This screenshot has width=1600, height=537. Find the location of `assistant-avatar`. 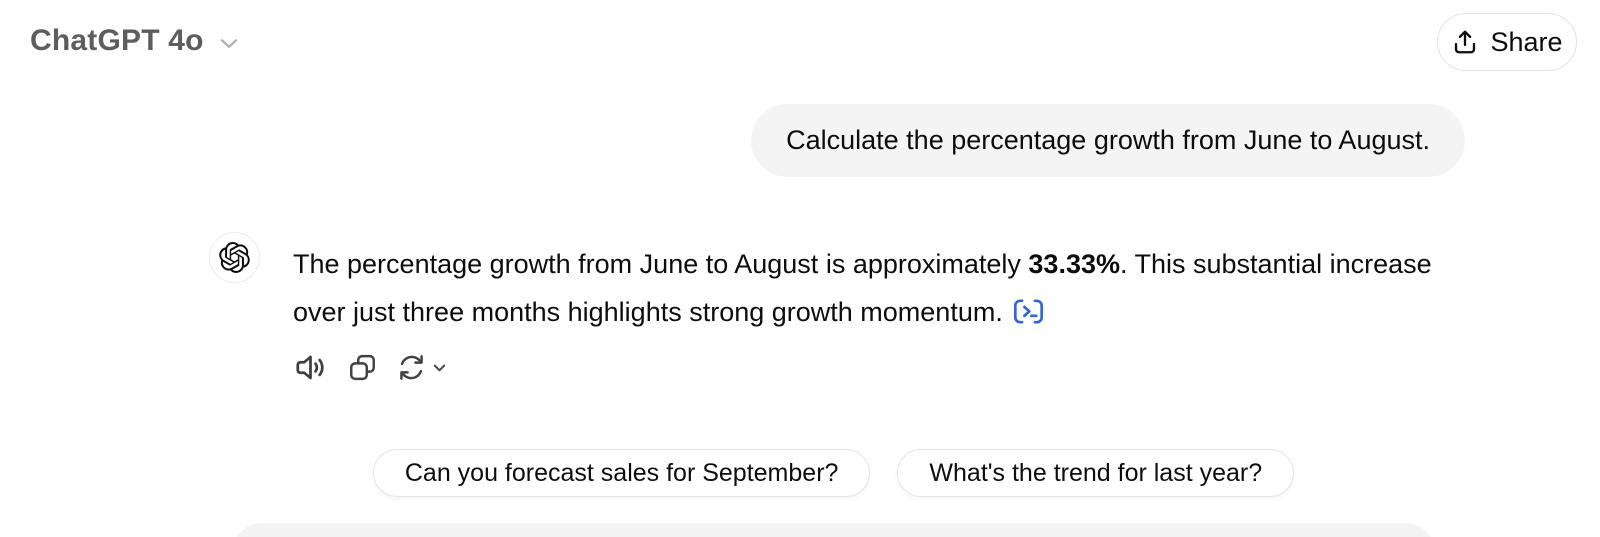

assistant-avatar is located at coordinates (234, 257).